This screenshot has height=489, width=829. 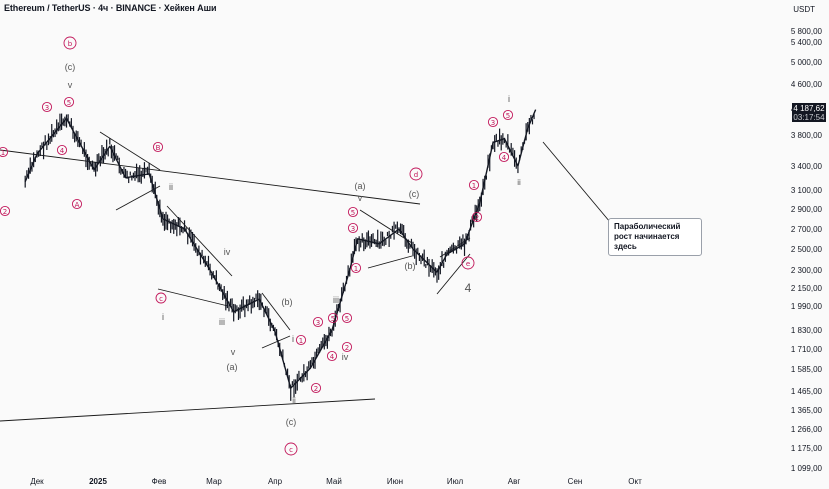 I want to click on y-tick-label: 1 365,00, so click(x=807, y=410).